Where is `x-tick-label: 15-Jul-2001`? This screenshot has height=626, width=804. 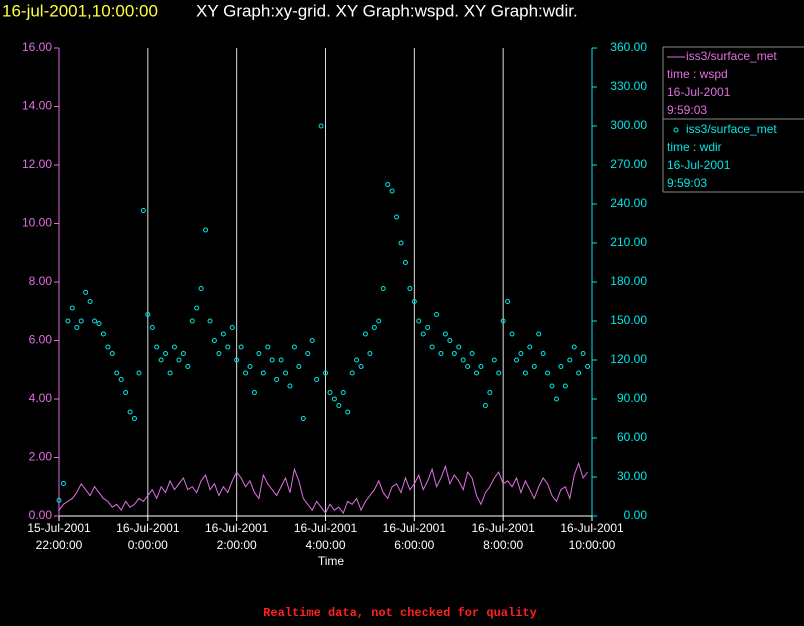 x-tick-label: 15-Jul-2001 is located at coordinates (59, 528).